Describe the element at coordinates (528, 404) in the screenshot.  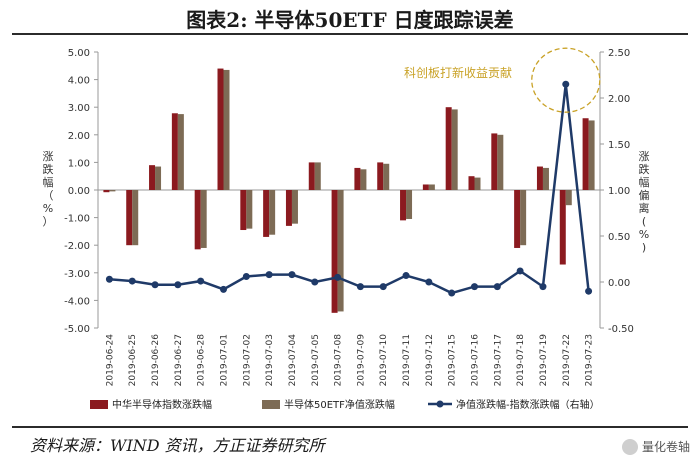
I see `legend-label-tracking: 净值涨跌幅-指数涨跌幅（右轴）` at that location.